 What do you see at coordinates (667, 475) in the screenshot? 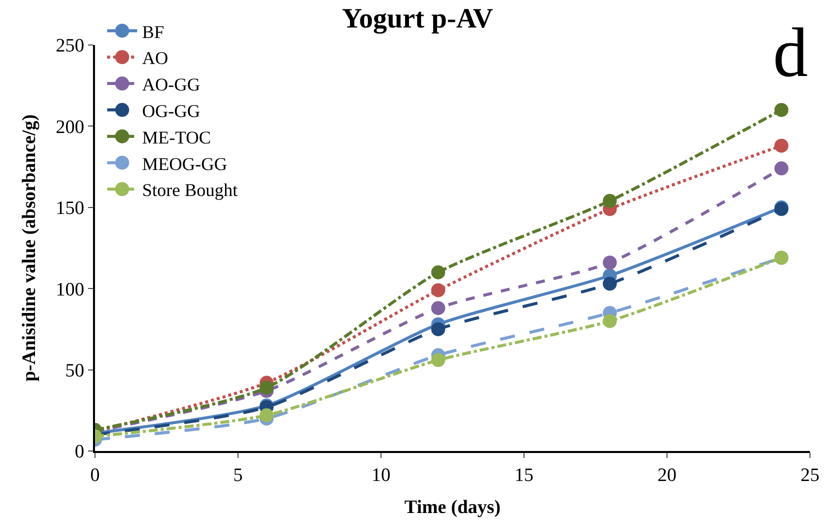
I see `x-tick-label: 20` at bounding box center [667, 475].